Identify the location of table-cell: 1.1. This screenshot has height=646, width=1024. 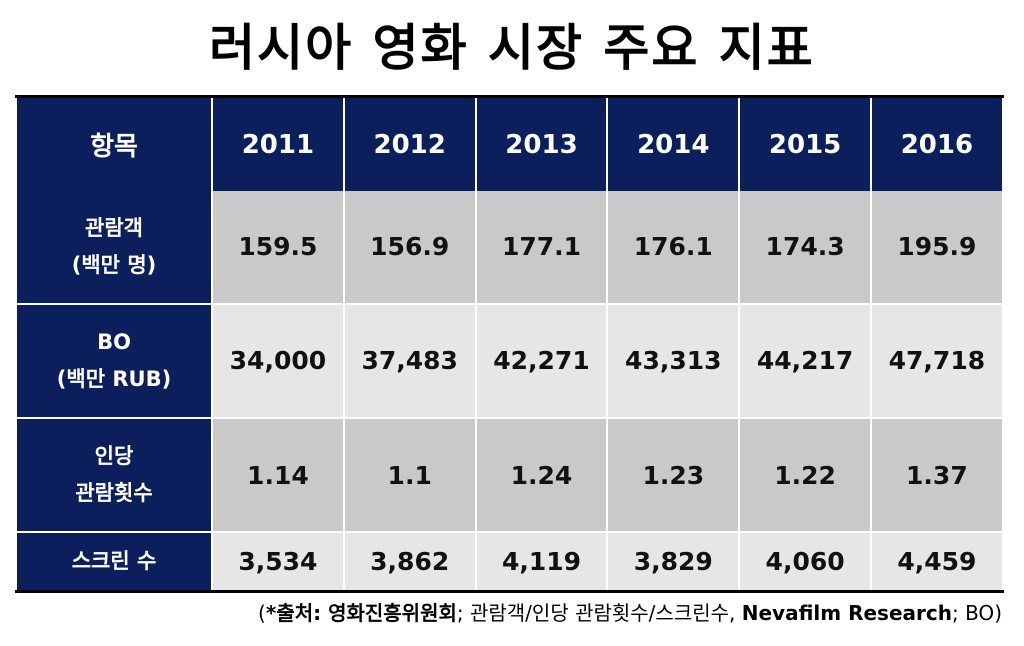
(409, 475).